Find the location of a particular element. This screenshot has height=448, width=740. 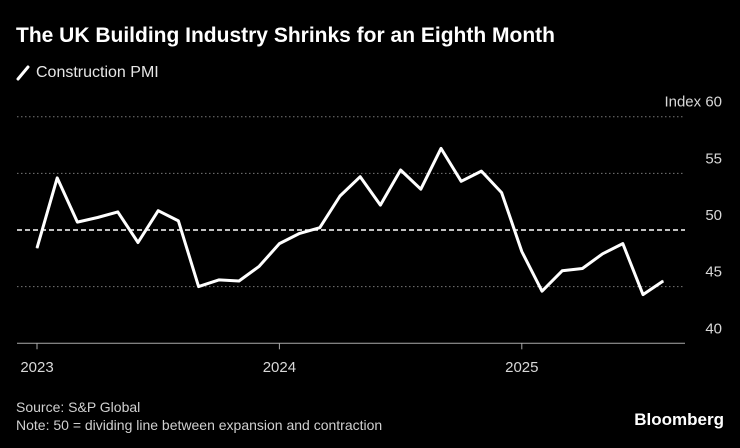

bloomberg-logo: Bloomberg is located at coordinates (679, 419).